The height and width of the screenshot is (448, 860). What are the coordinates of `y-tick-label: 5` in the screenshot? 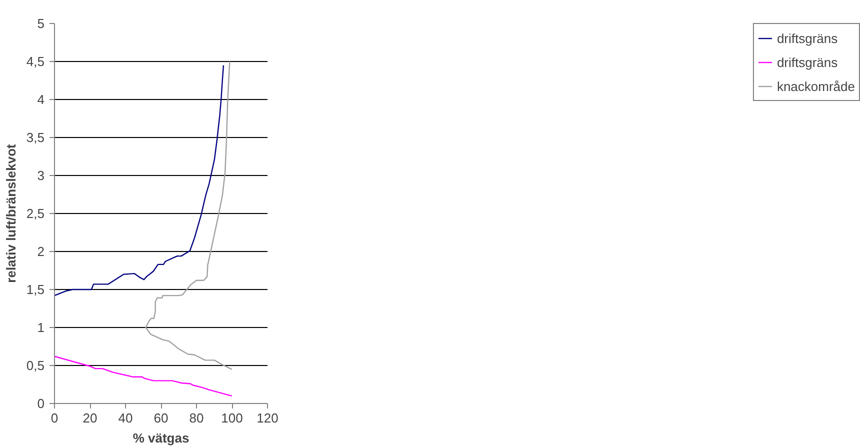 It's located at (41, 23).